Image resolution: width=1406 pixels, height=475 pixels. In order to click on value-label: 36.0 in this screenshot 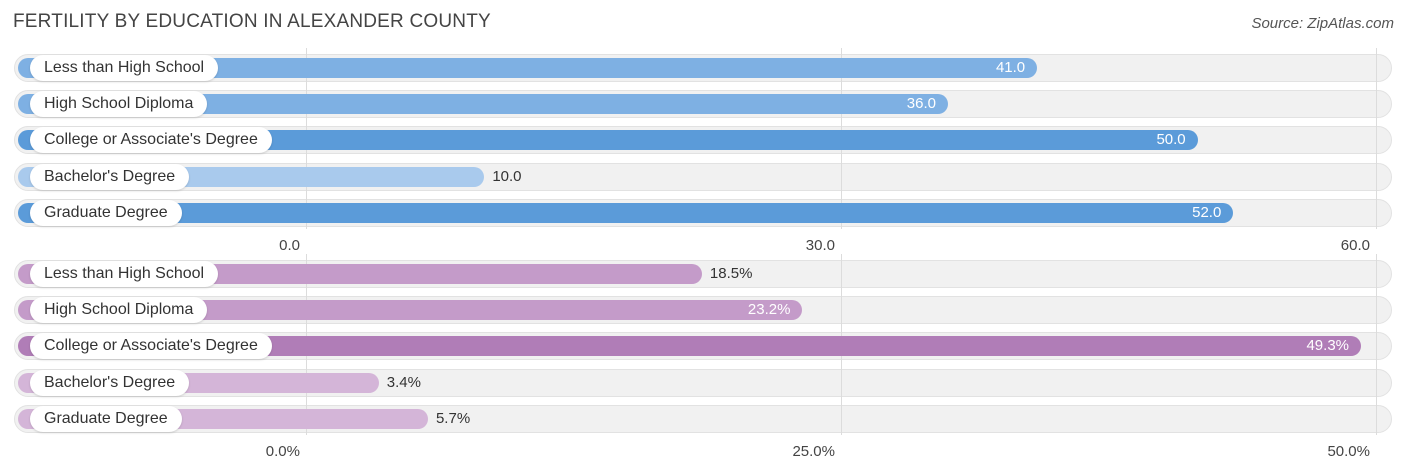, I will do `click(921, 104)`.